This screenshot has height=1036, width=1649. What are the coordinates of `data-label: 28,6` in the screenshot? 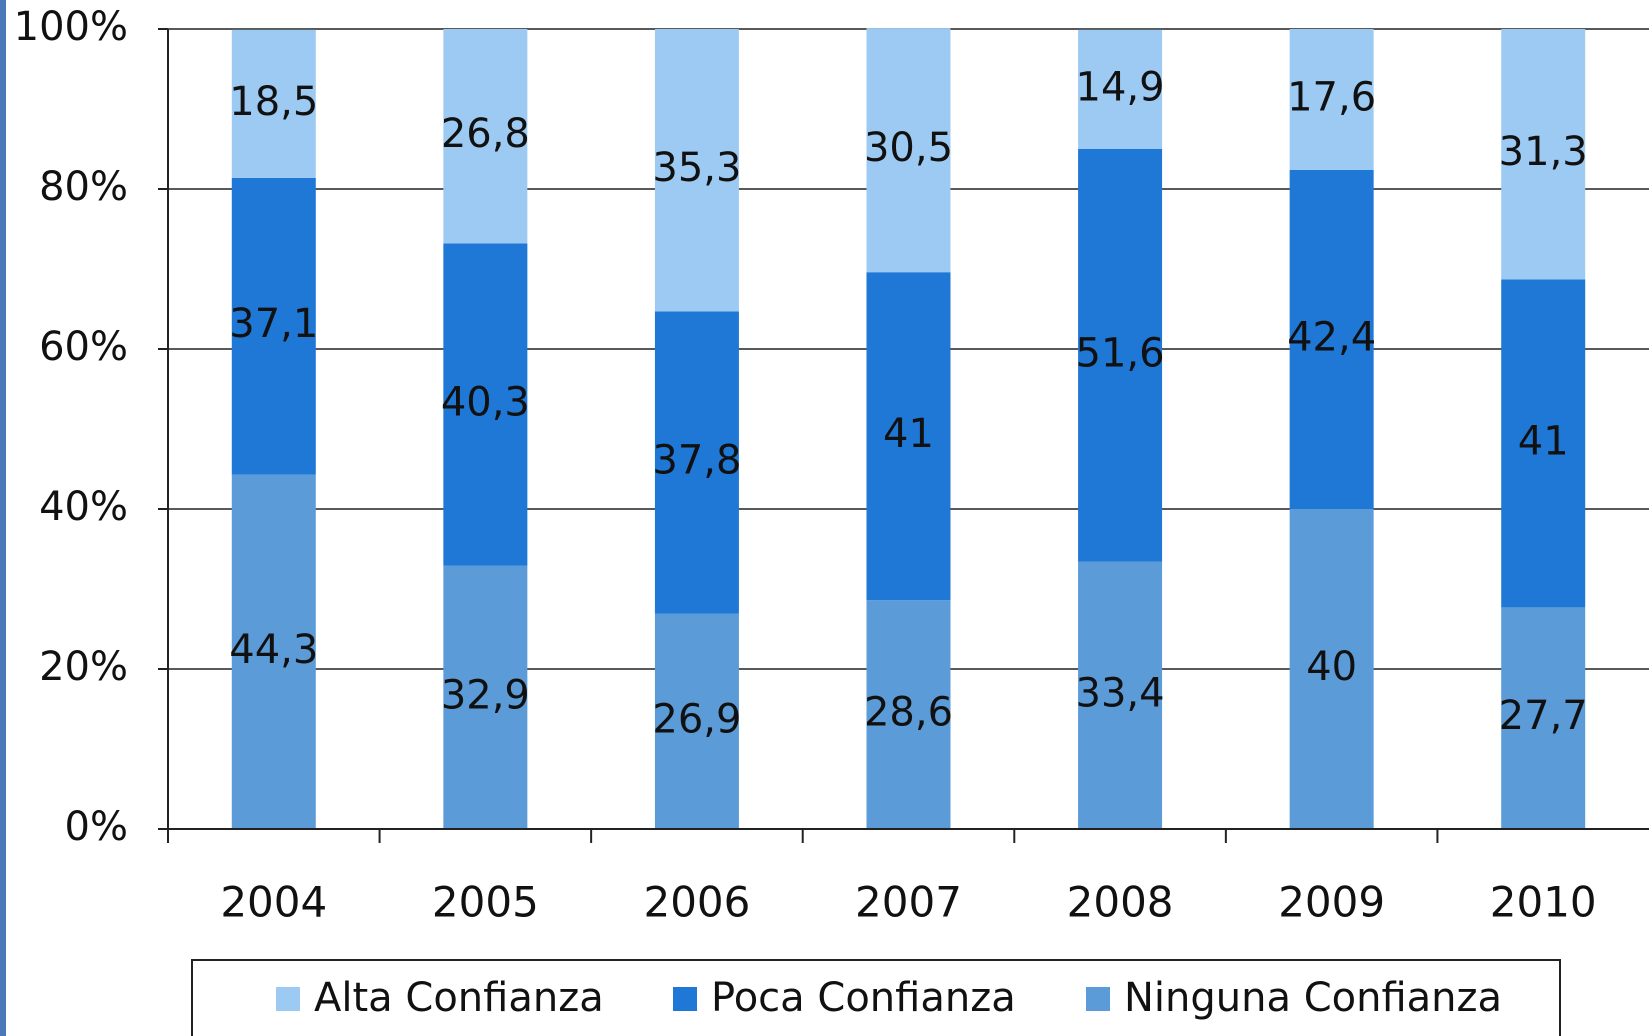 It's located at (908, 713).